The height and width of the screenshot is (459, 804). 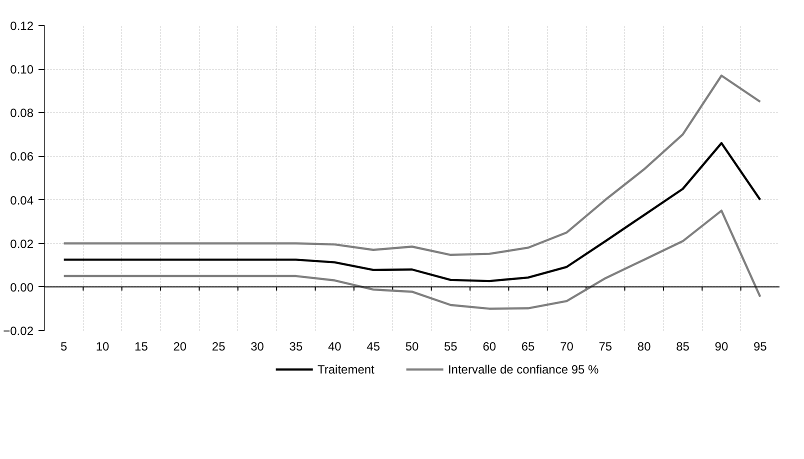 What do you see at coordinates (22, 113) in the screenshot?
I see `y-tick-label: 0.08` at bounding box center [22, 113].